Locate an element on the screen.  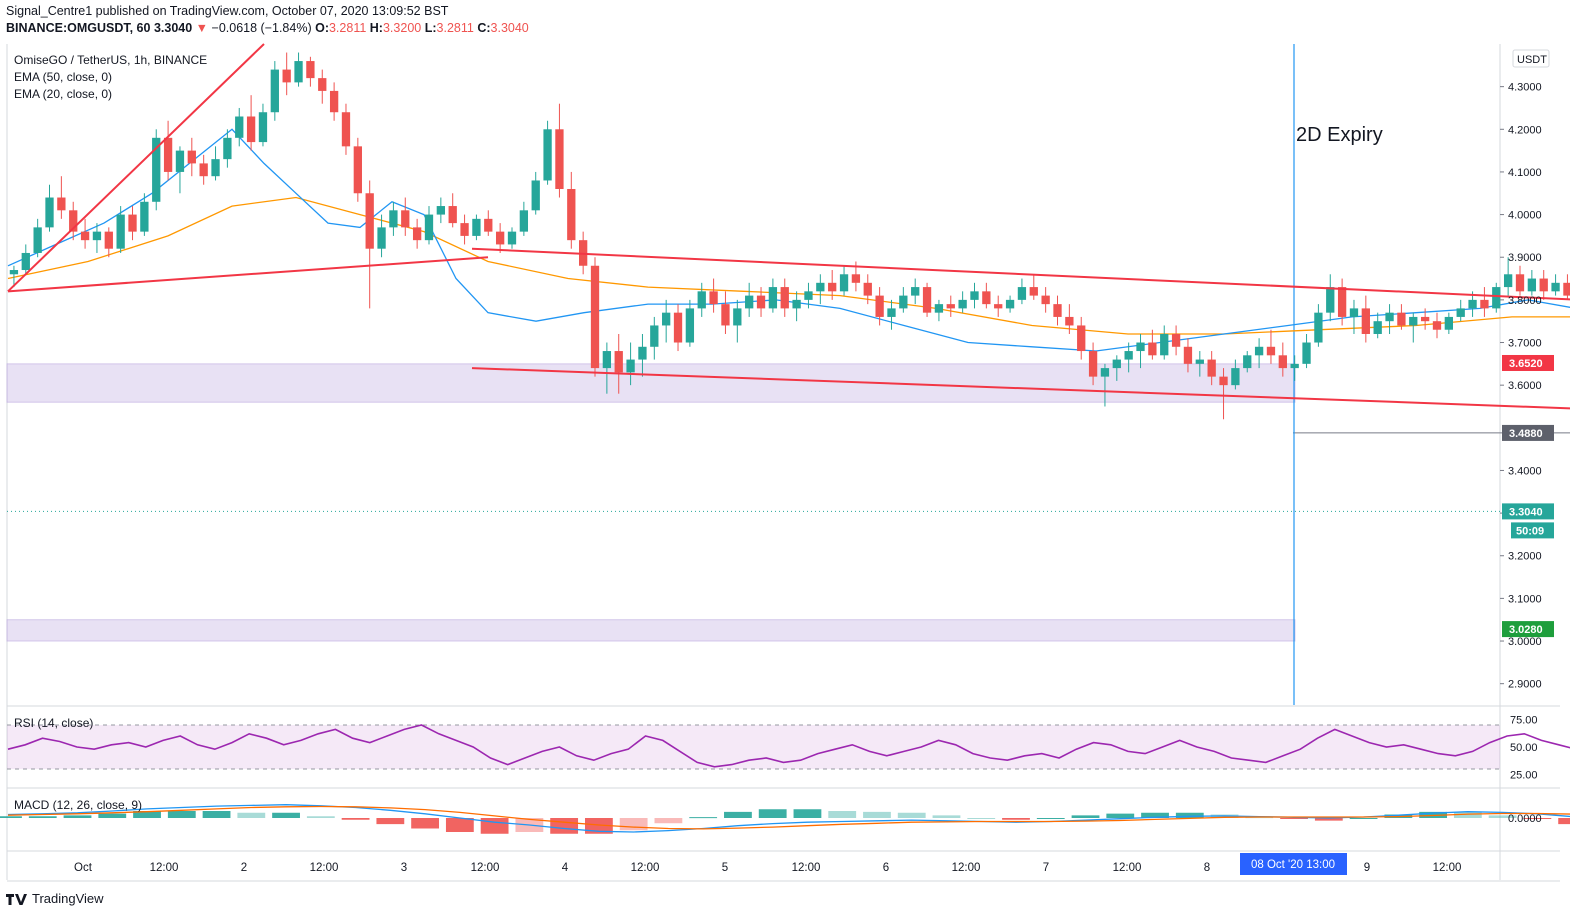
legend-title: OmiseGO / TetherUS, 1h, BINANCE is located at coordinates (111, 60).